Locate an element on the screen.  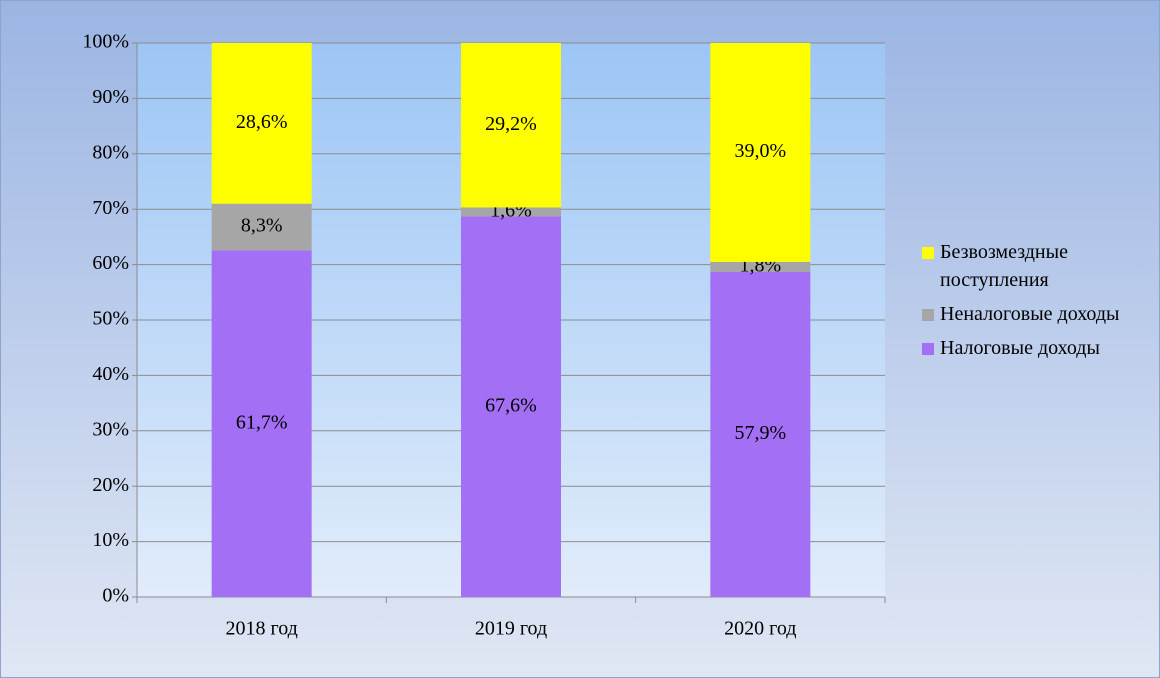
legend-item: Неналоговые доходы is located at coordinates (1038, 314).